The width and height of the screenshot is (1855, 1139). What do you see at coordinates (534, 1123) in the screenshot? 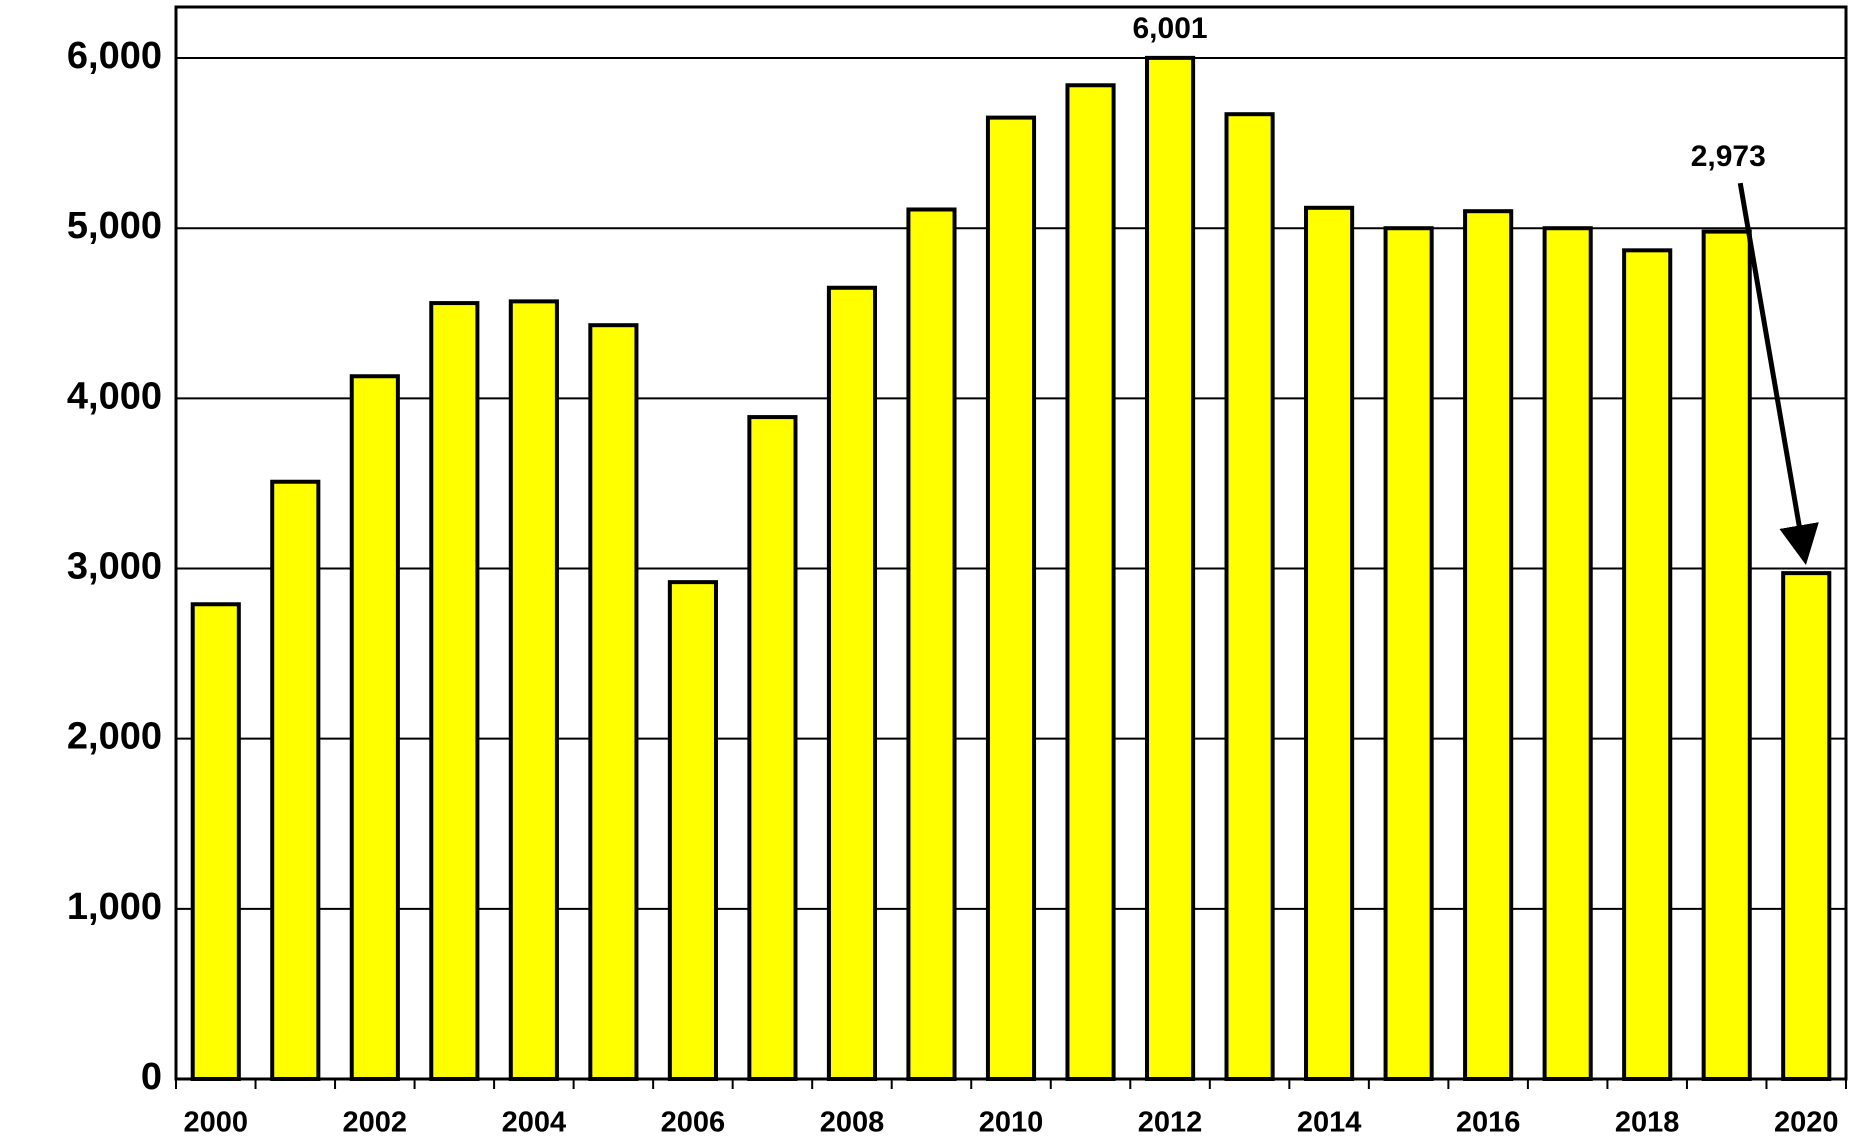
I see `x-tick-label: 2004` at bounding box center [534, 1123].